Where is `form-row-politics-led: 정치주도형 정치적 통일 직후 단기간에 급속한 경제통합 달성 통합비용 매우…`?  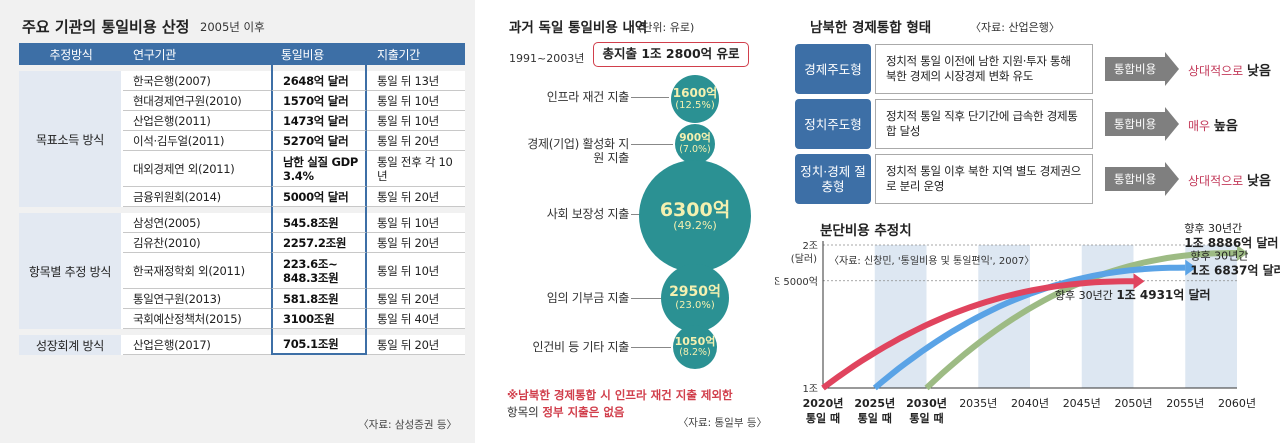 form-row-politics-led: 정치주도형 정치적 통일 직후 단기간에 급속한 경제통합 달성 통합비용 매우… is located at coordinates (1030, 124).